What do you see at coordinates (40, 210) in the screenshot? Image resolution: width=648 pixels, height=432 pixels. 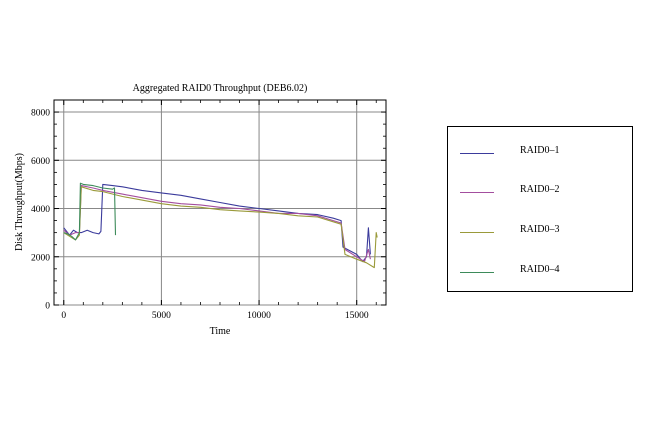 I see `y-tick-label: 4000` at bounding box center [40, 210].